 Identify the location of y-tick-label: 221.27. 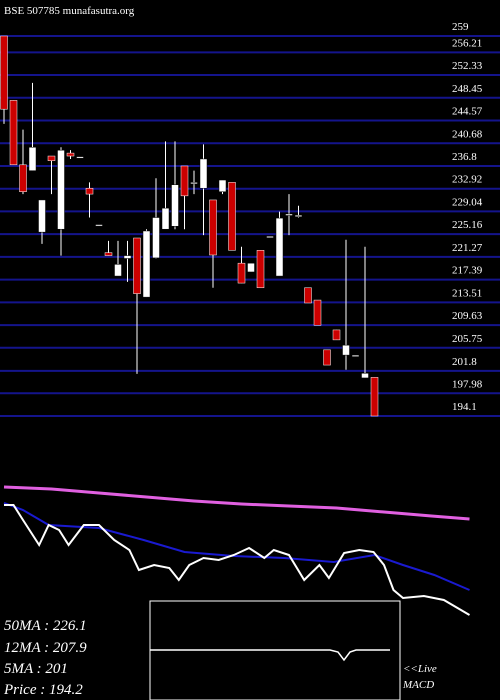
(467, 248).